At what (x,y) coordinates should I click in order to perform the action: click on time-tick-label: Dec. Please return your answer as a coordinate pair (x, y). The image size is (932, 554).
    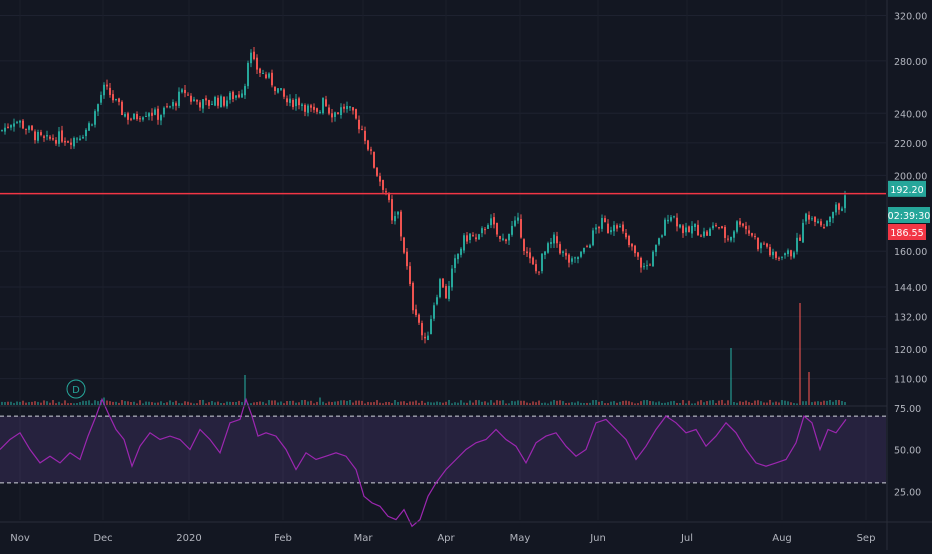
    Looking at the image, I should click on (102, 538).